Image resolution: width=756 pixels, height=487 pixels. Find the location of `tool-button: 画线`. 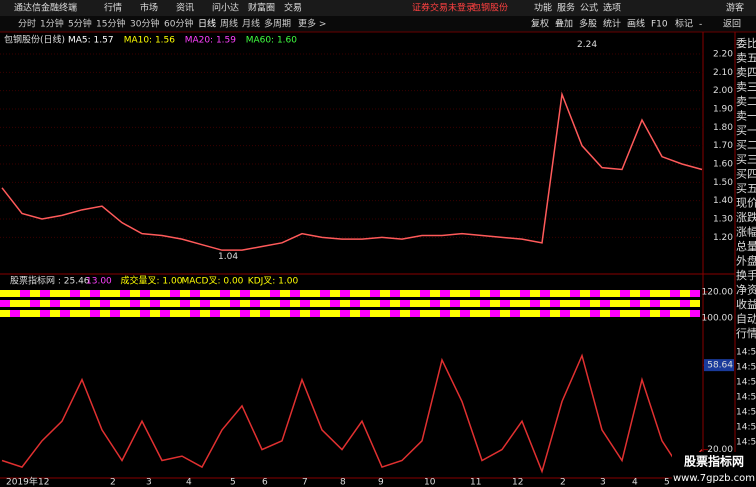

tool-button: 画线 is located at coordinates (636, 24).